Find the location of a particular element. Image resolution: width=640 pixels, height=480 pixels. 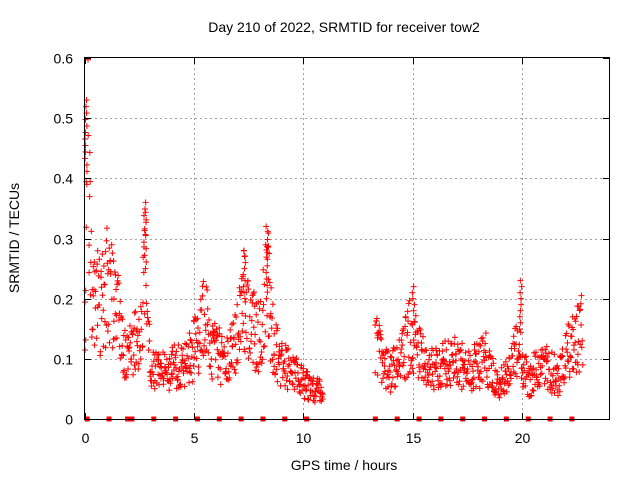

y-axis-label: SRMTID / TECUs is located at coordinates (14, 238).